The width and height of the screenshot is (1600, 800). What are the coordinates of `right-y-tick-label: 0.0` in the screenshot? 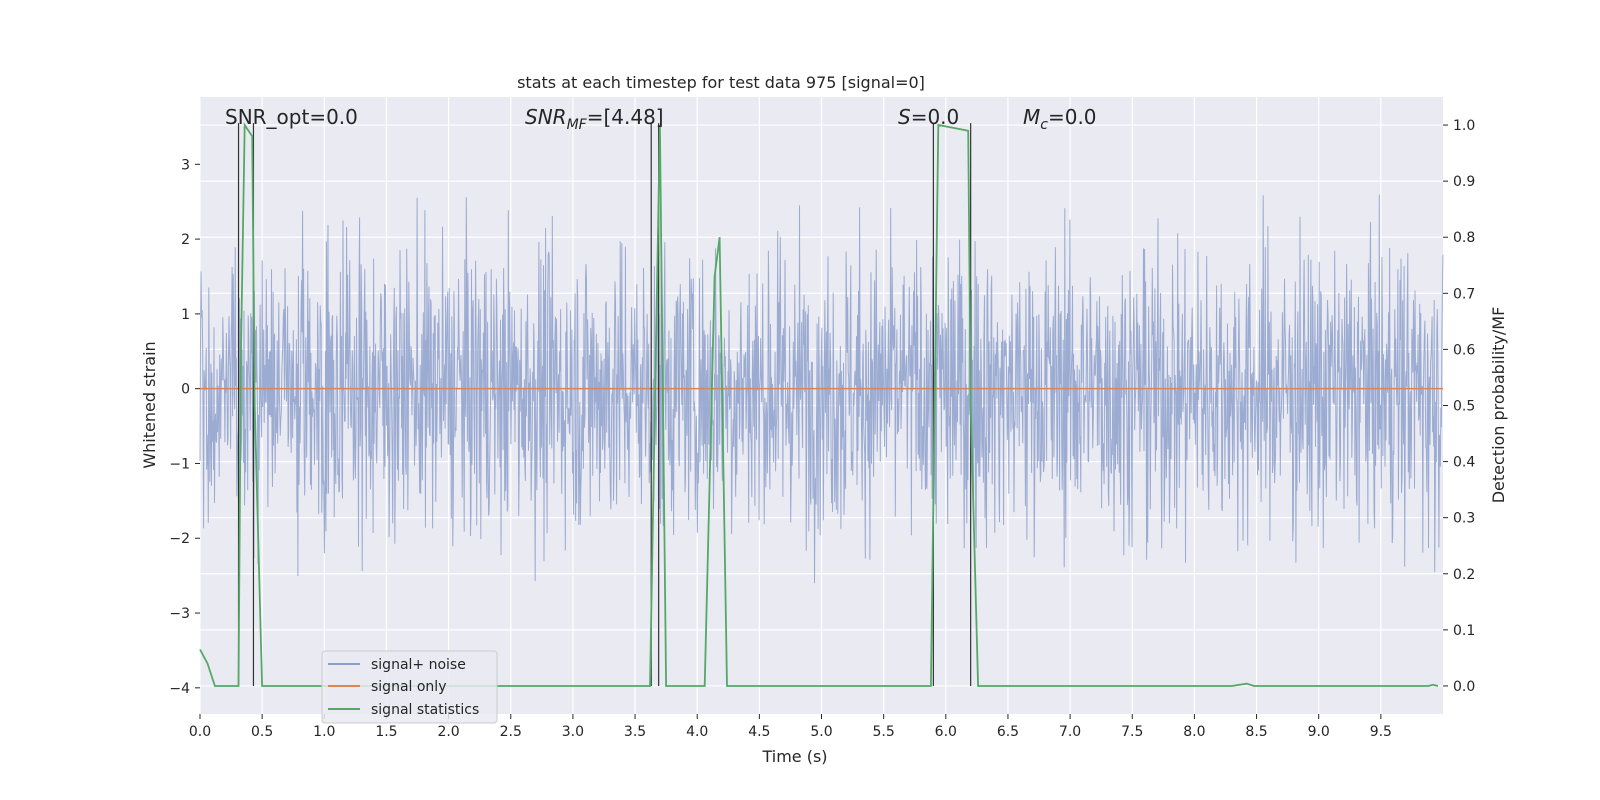 It's located at (1464, 687).